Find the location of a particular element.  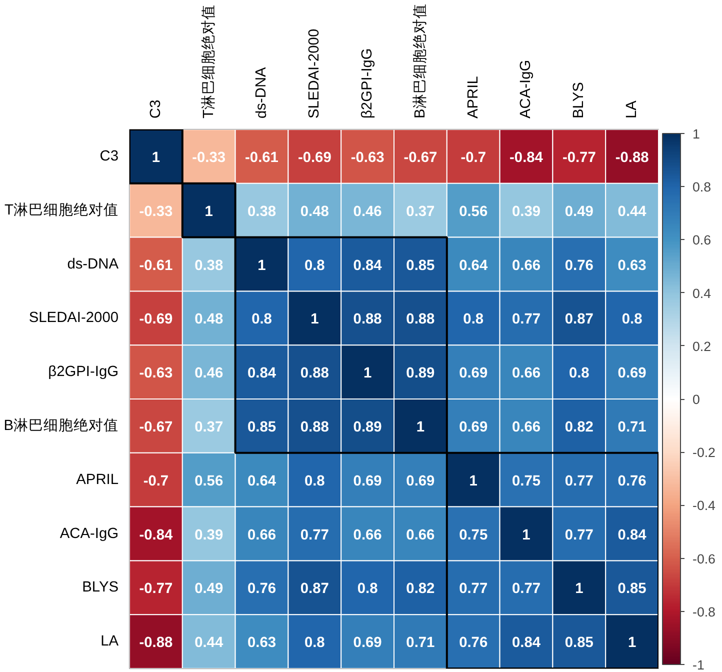

color-bar-label: 0.6 is located at coordinates (702, 240).